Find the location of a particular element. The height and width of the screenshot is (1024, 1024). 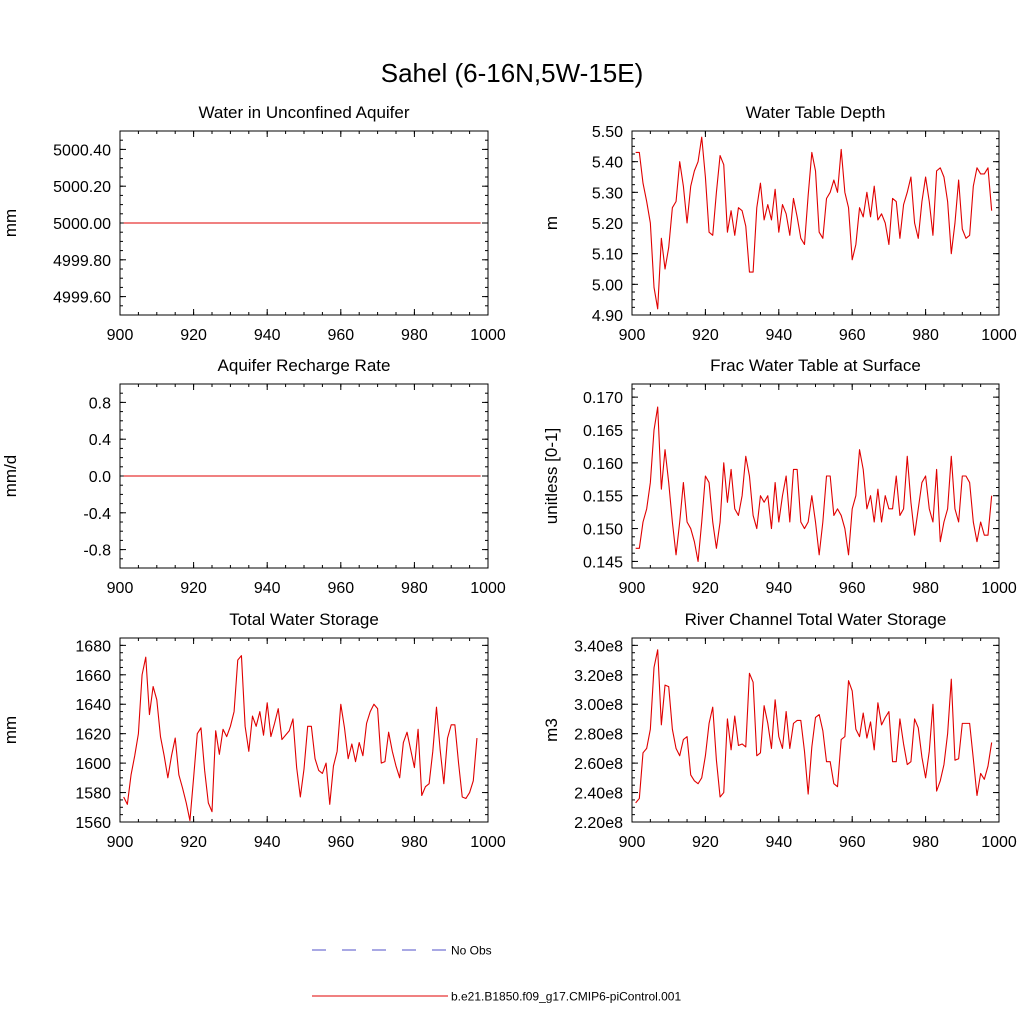

legend-model-label: b.e21.B1850.f09_g17.CMIP6-piControl.001 is located at coordinates (566, 997).